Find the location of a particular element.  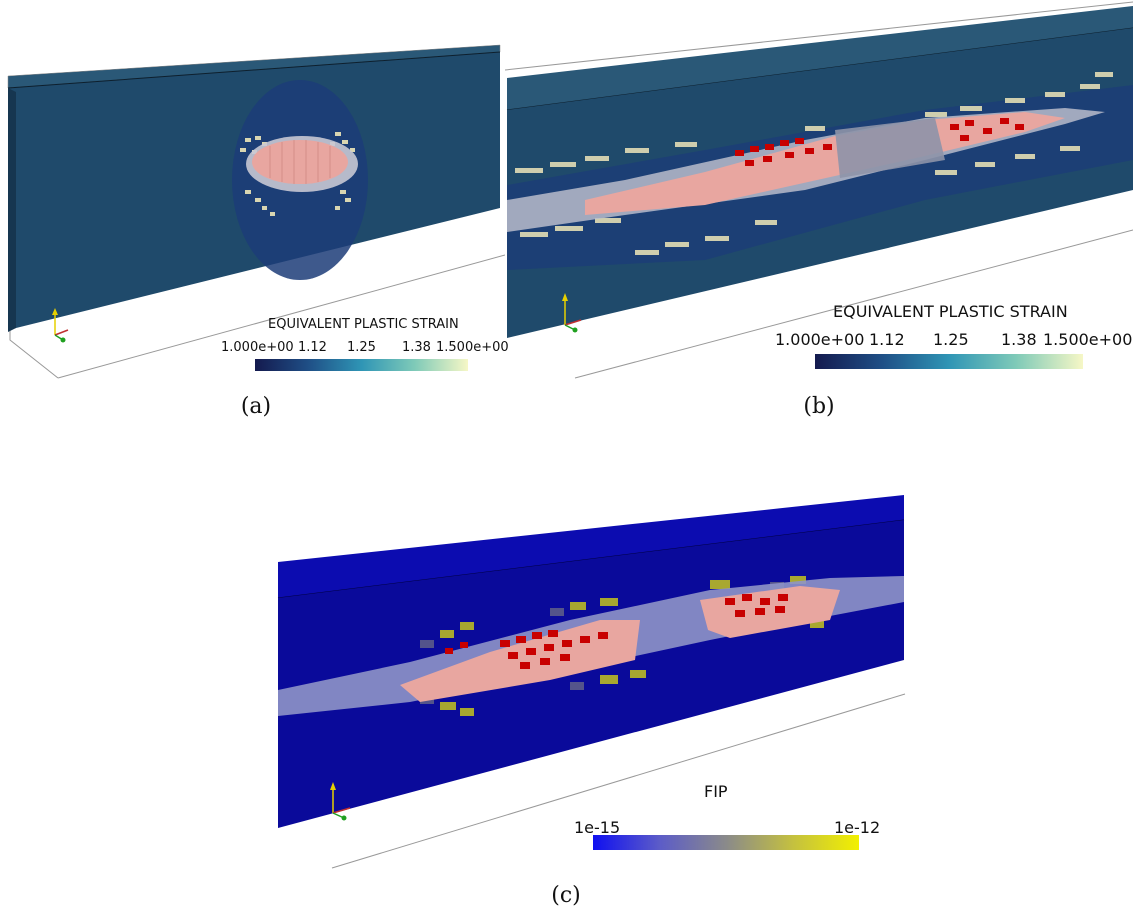

panel-b-caption: (b) is located at coordinates (819, 406).